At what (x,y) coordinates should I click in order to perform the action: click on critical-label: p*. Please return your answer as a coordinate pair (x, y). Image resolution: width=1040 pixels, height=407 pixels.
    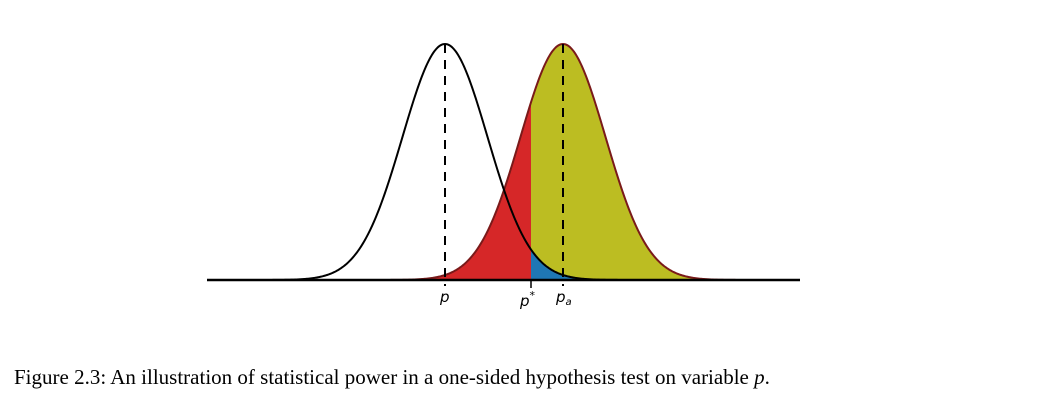
    Looking at the image, I should click on (527, 299).